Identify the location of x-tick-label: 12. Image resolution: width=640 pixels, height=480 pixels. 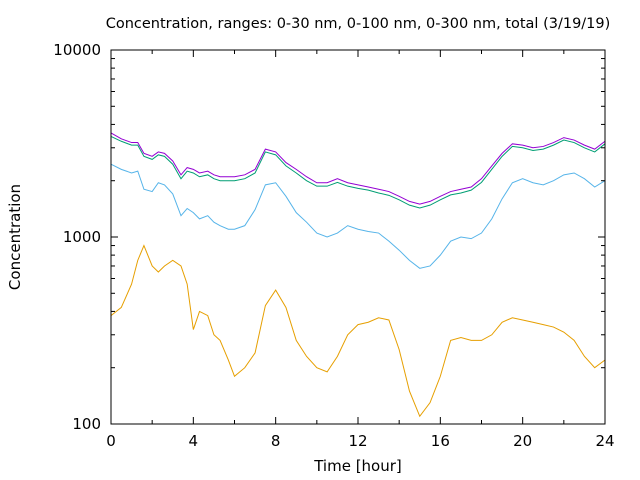
(357, 441).